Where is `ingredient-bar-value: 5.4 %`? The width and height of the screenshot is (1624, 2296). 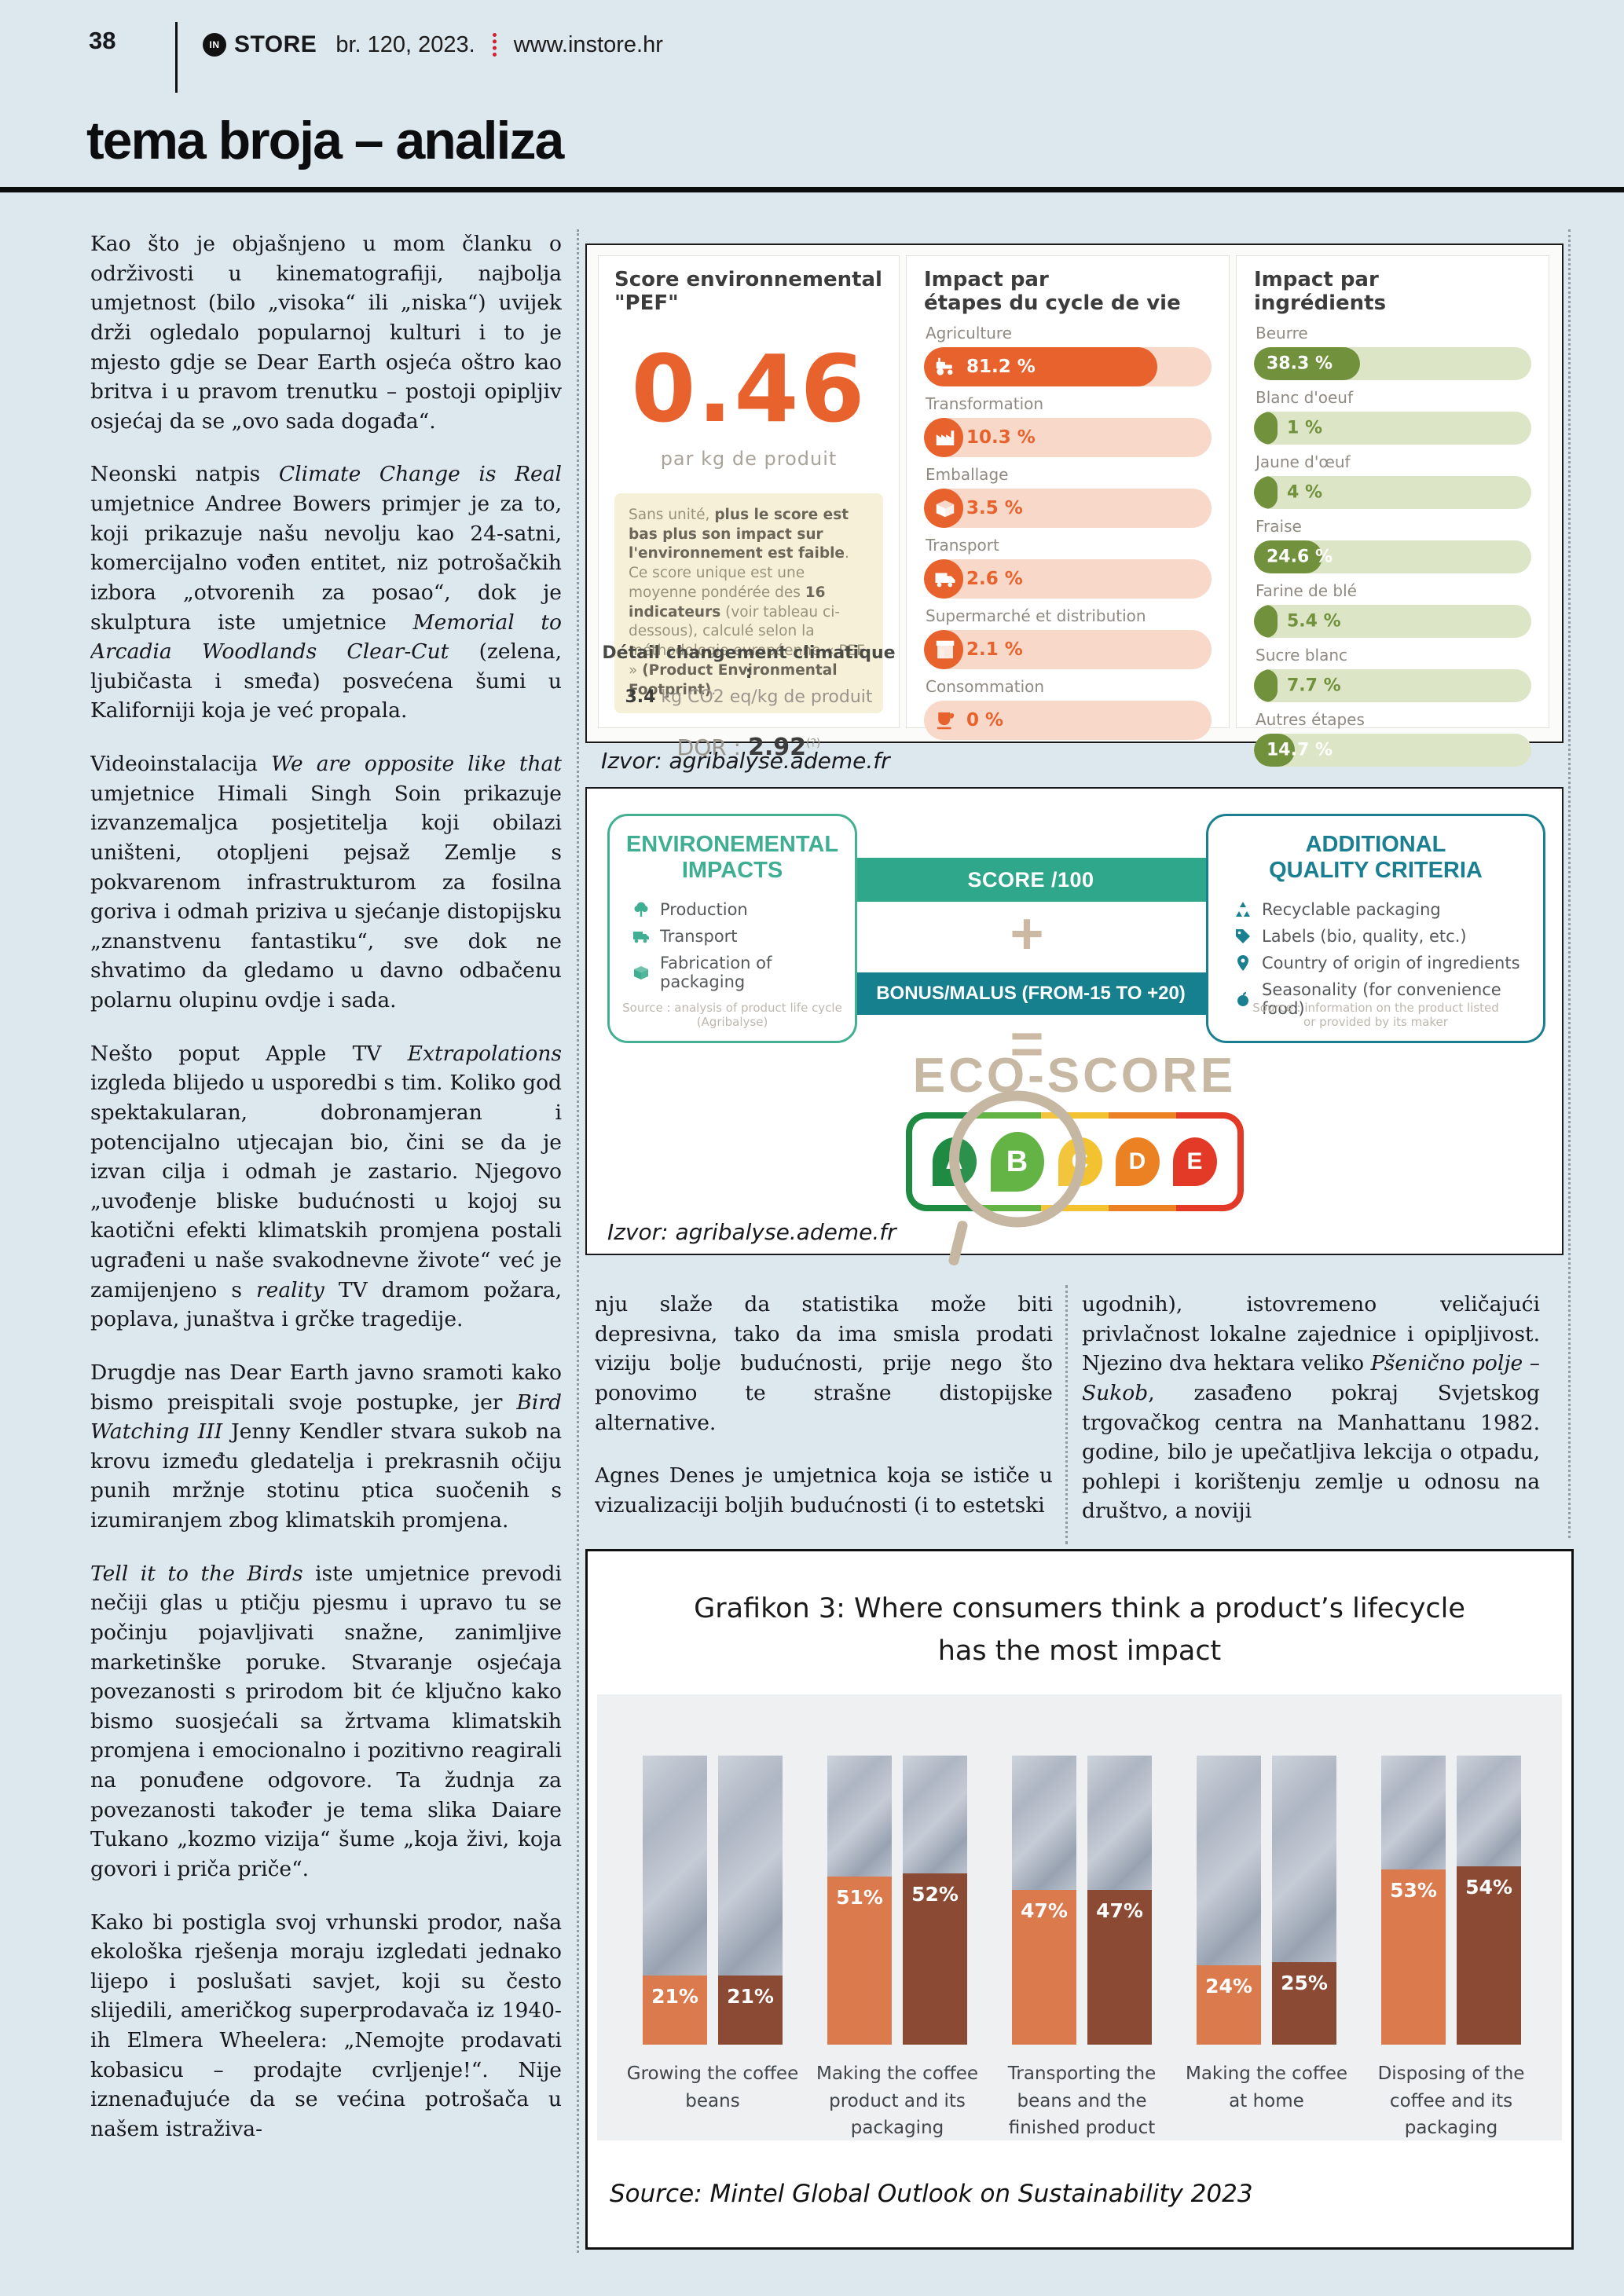
ingredient-bar-value: 5.4 % is located at coordinates (1314, 621).